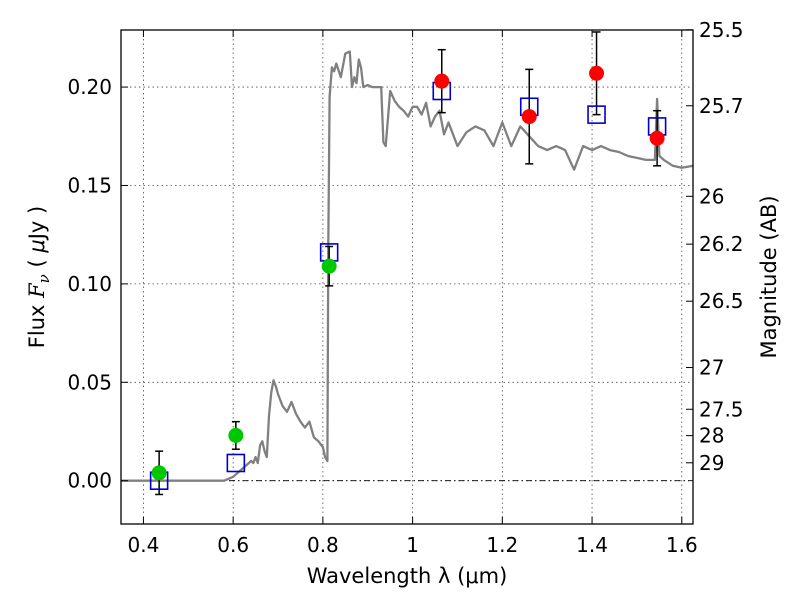 Image resolution: width=800 pixels, height=600 pixels. I want to click on y-tick-label: 0.10, so click(89, 284).